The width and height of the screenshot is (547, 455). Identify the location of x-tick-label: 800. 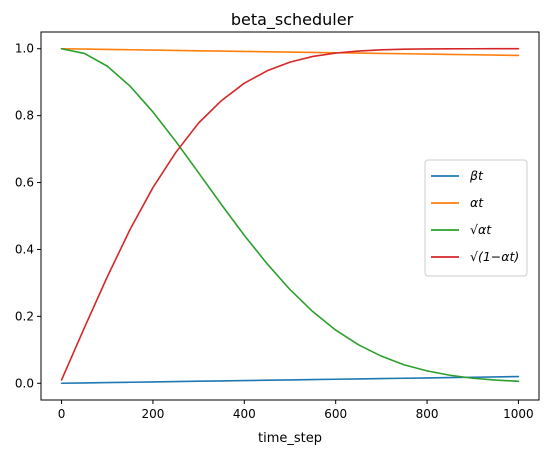
(427, 414).